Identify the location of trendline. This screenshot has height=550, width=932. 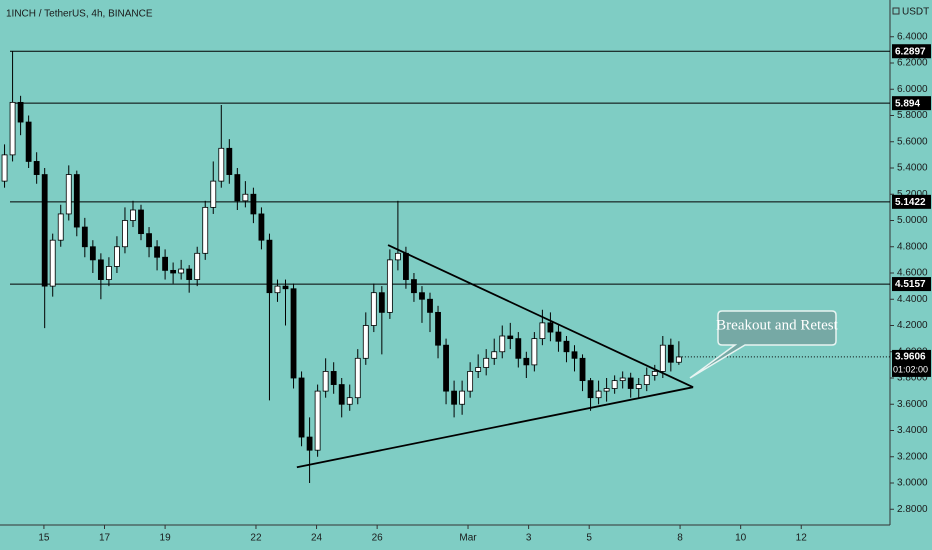
(540, 316).